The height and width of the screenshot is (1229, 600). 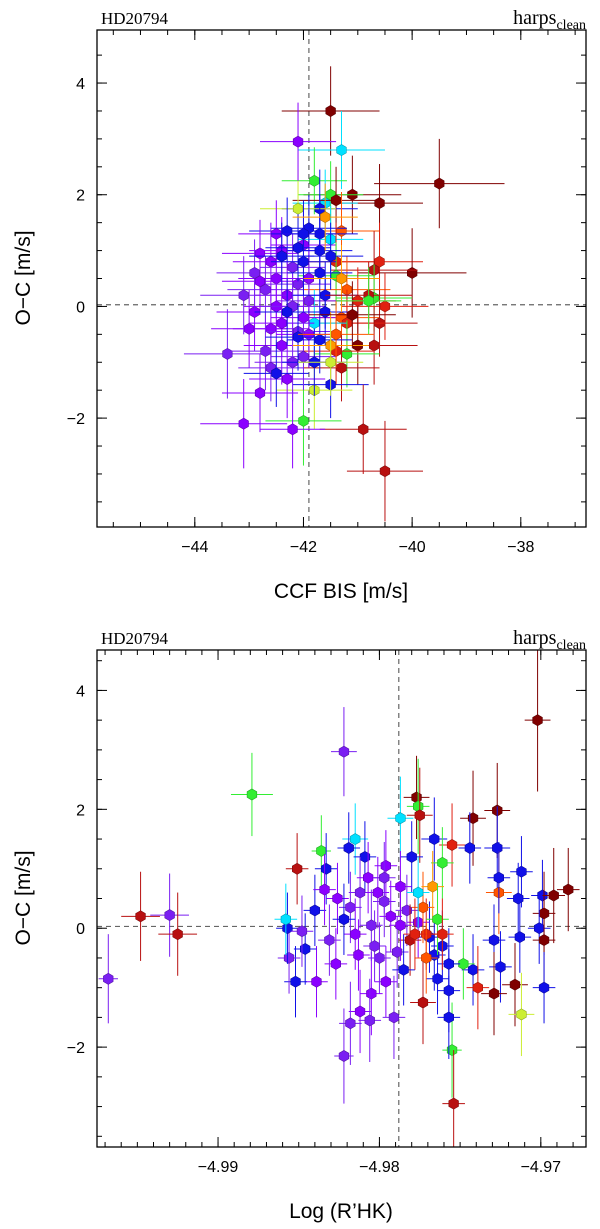 I want to click on y-tick-label: 2, so click(x=80, y=196).